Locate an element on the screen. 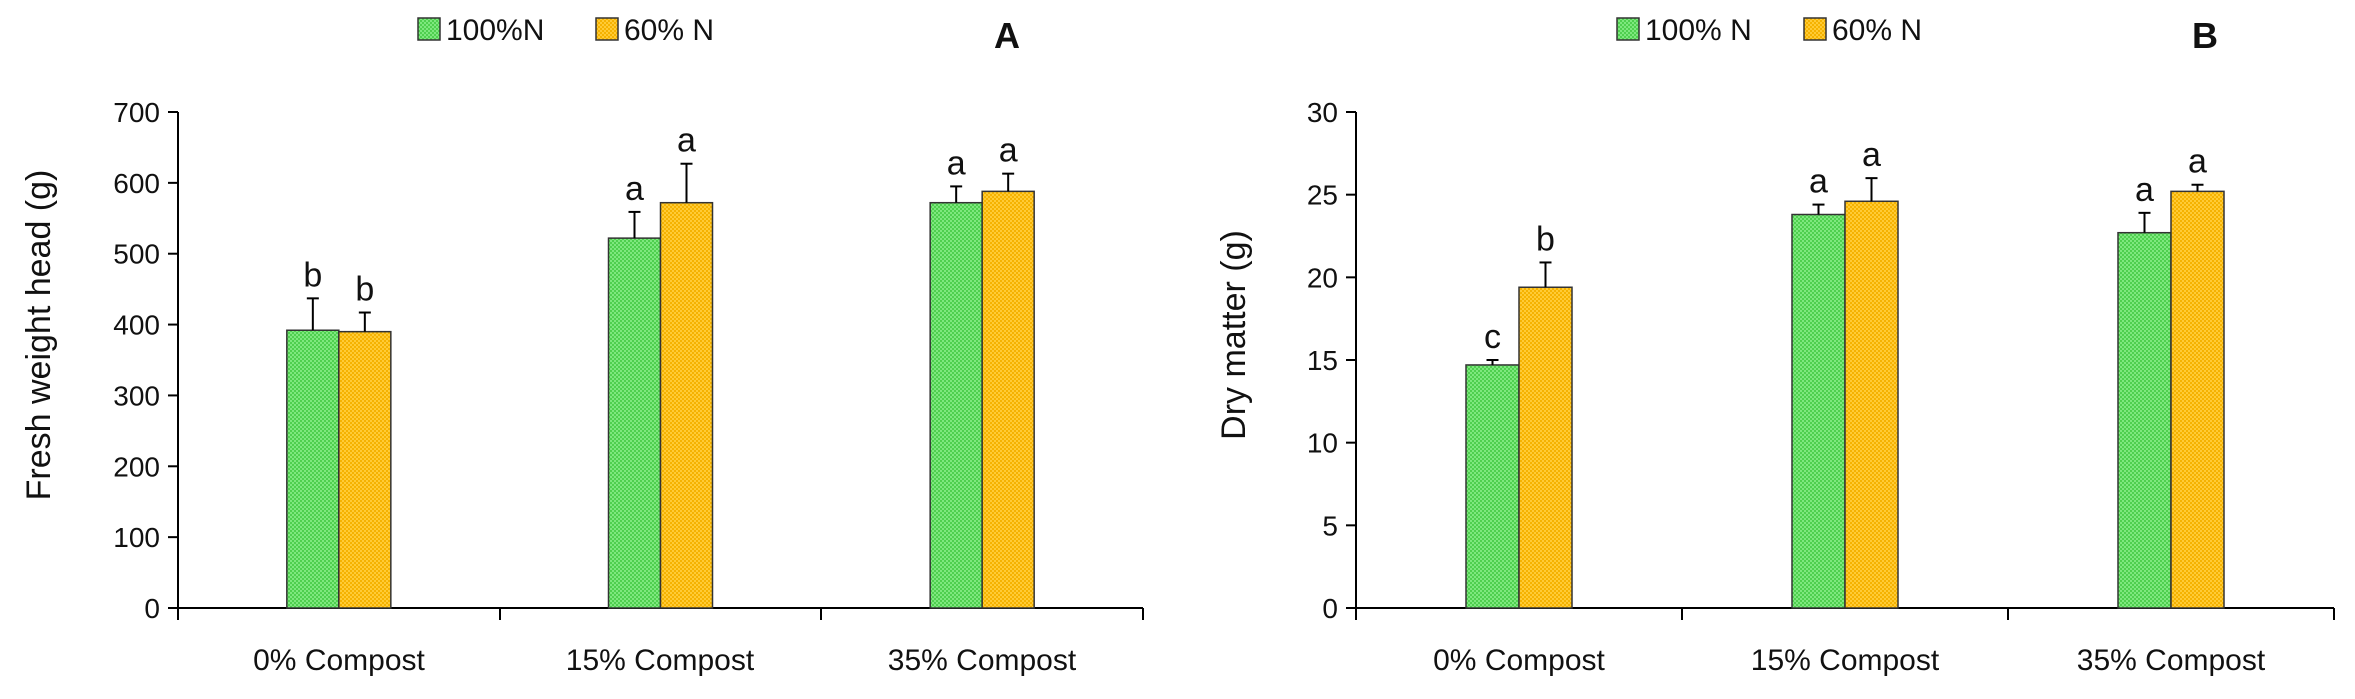 This screenshot has width=2355, height=699. significance-letter: c is located at coordinates (1492, 337).